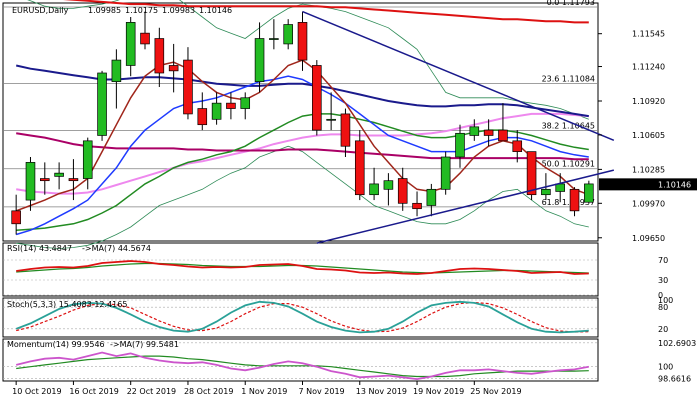 The height and width of the screenshot is (404, 700). Describe the element at coordinates (674, 379) in the screenshot. I see `momentum-tick-label-2: 98.6616` at that location.